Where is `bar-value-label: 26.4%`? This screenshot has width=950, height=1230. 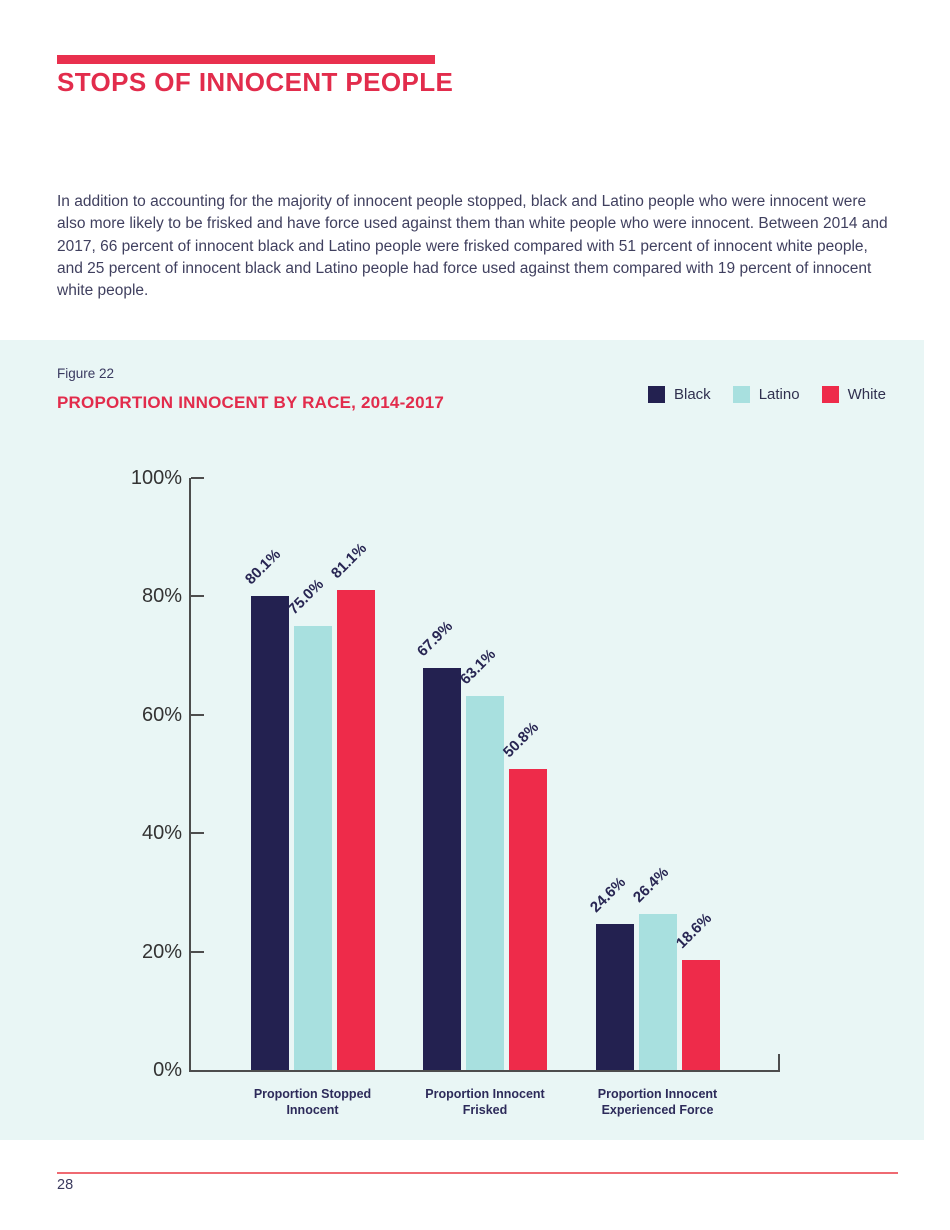 bar-value-label: 26.4% is located at coordinates (650, 884).